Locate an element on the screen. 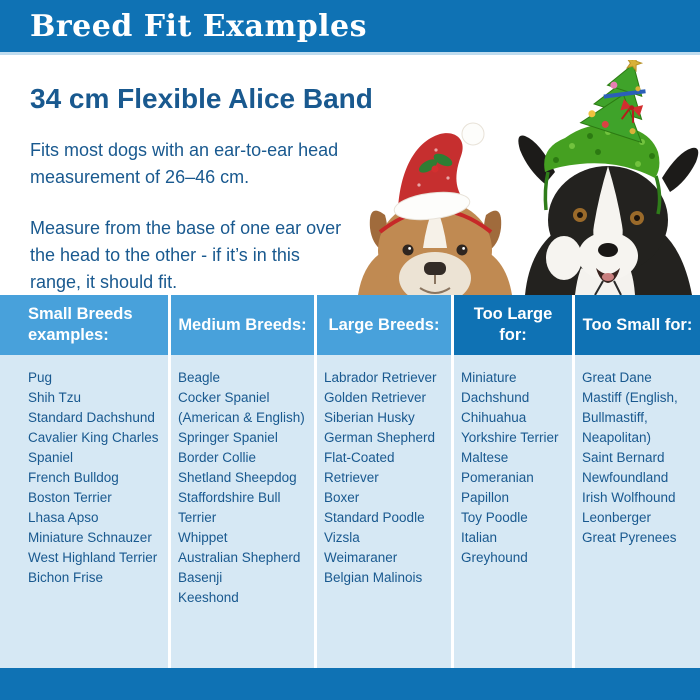 Image resolution: width=700 pixels, height=700 pixels. column-header-label: Small Breeds examples: is located at coordinates (80, 324).